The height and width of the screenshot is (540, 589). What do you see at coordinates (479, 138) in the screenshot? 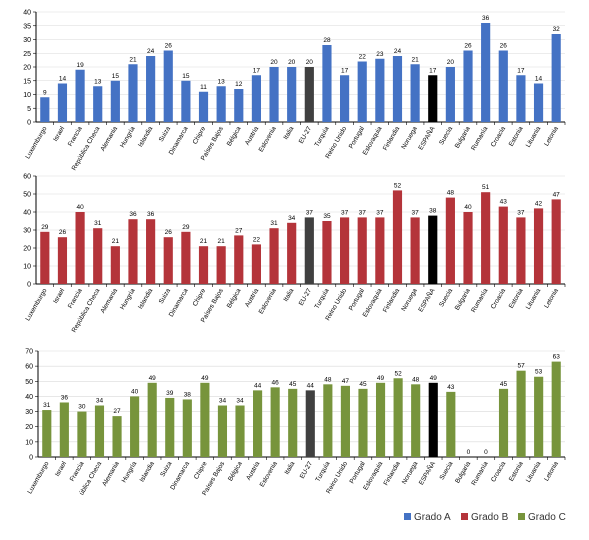
I see `x-tick-label: Rumanía` at bounding box center [479, 138].